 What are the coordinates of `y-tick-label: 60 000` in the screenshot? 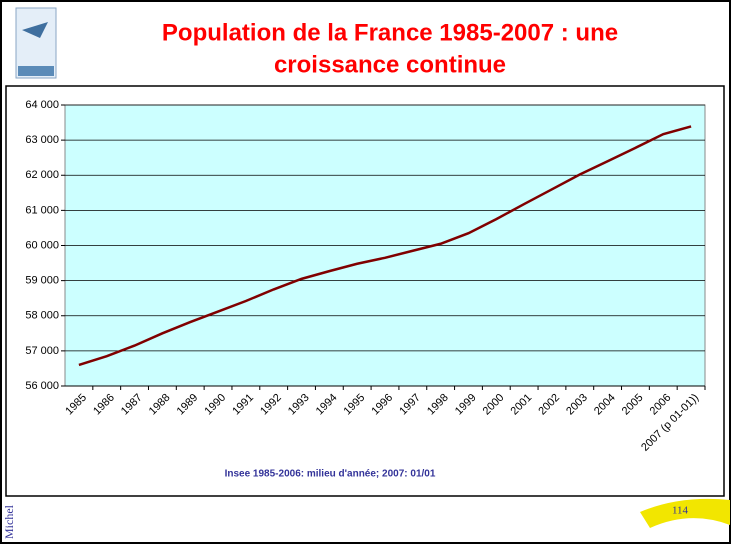 It's located at (42, 245).